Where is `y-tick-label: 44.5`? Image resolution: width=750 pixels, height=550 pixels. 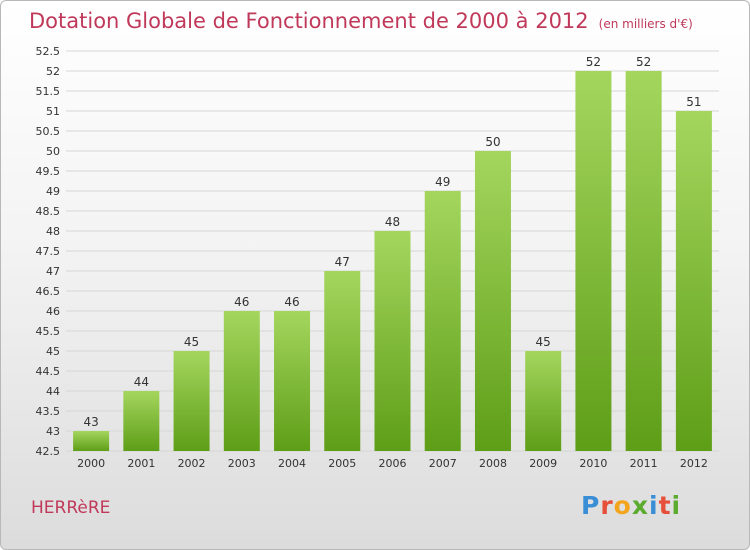
y-tick-label: 44.5 is located at coordinates (48, 371).